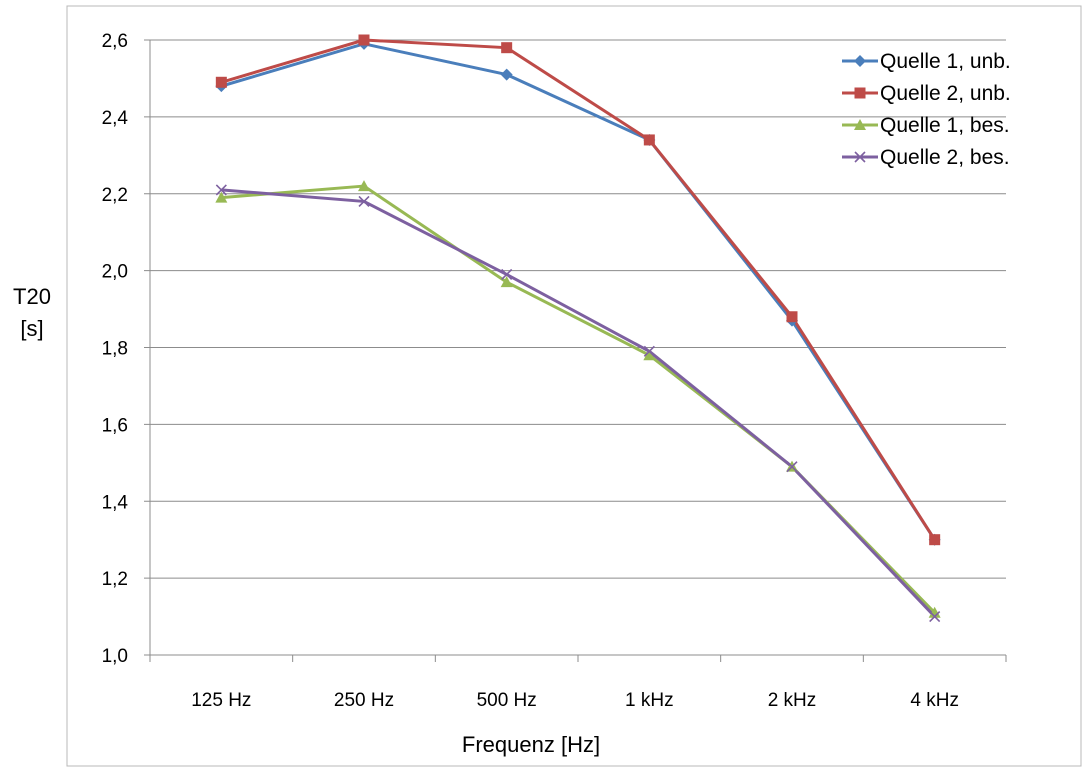 The height and width of the screenshot is (769, 1087). I want to click on y-tick-label: 1,0, so click(115, 656).